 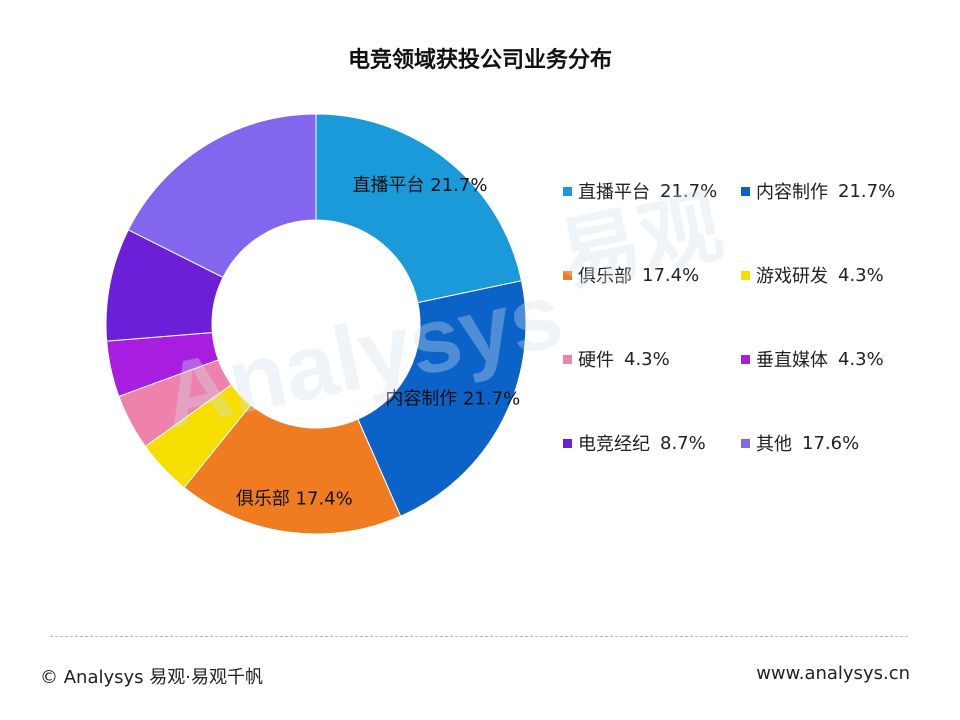 What do you see at coordinates (452, 398) in the screenshot?
I see `slice-data-label: 内容制作 21.7%` at bounding box center [452, 398].